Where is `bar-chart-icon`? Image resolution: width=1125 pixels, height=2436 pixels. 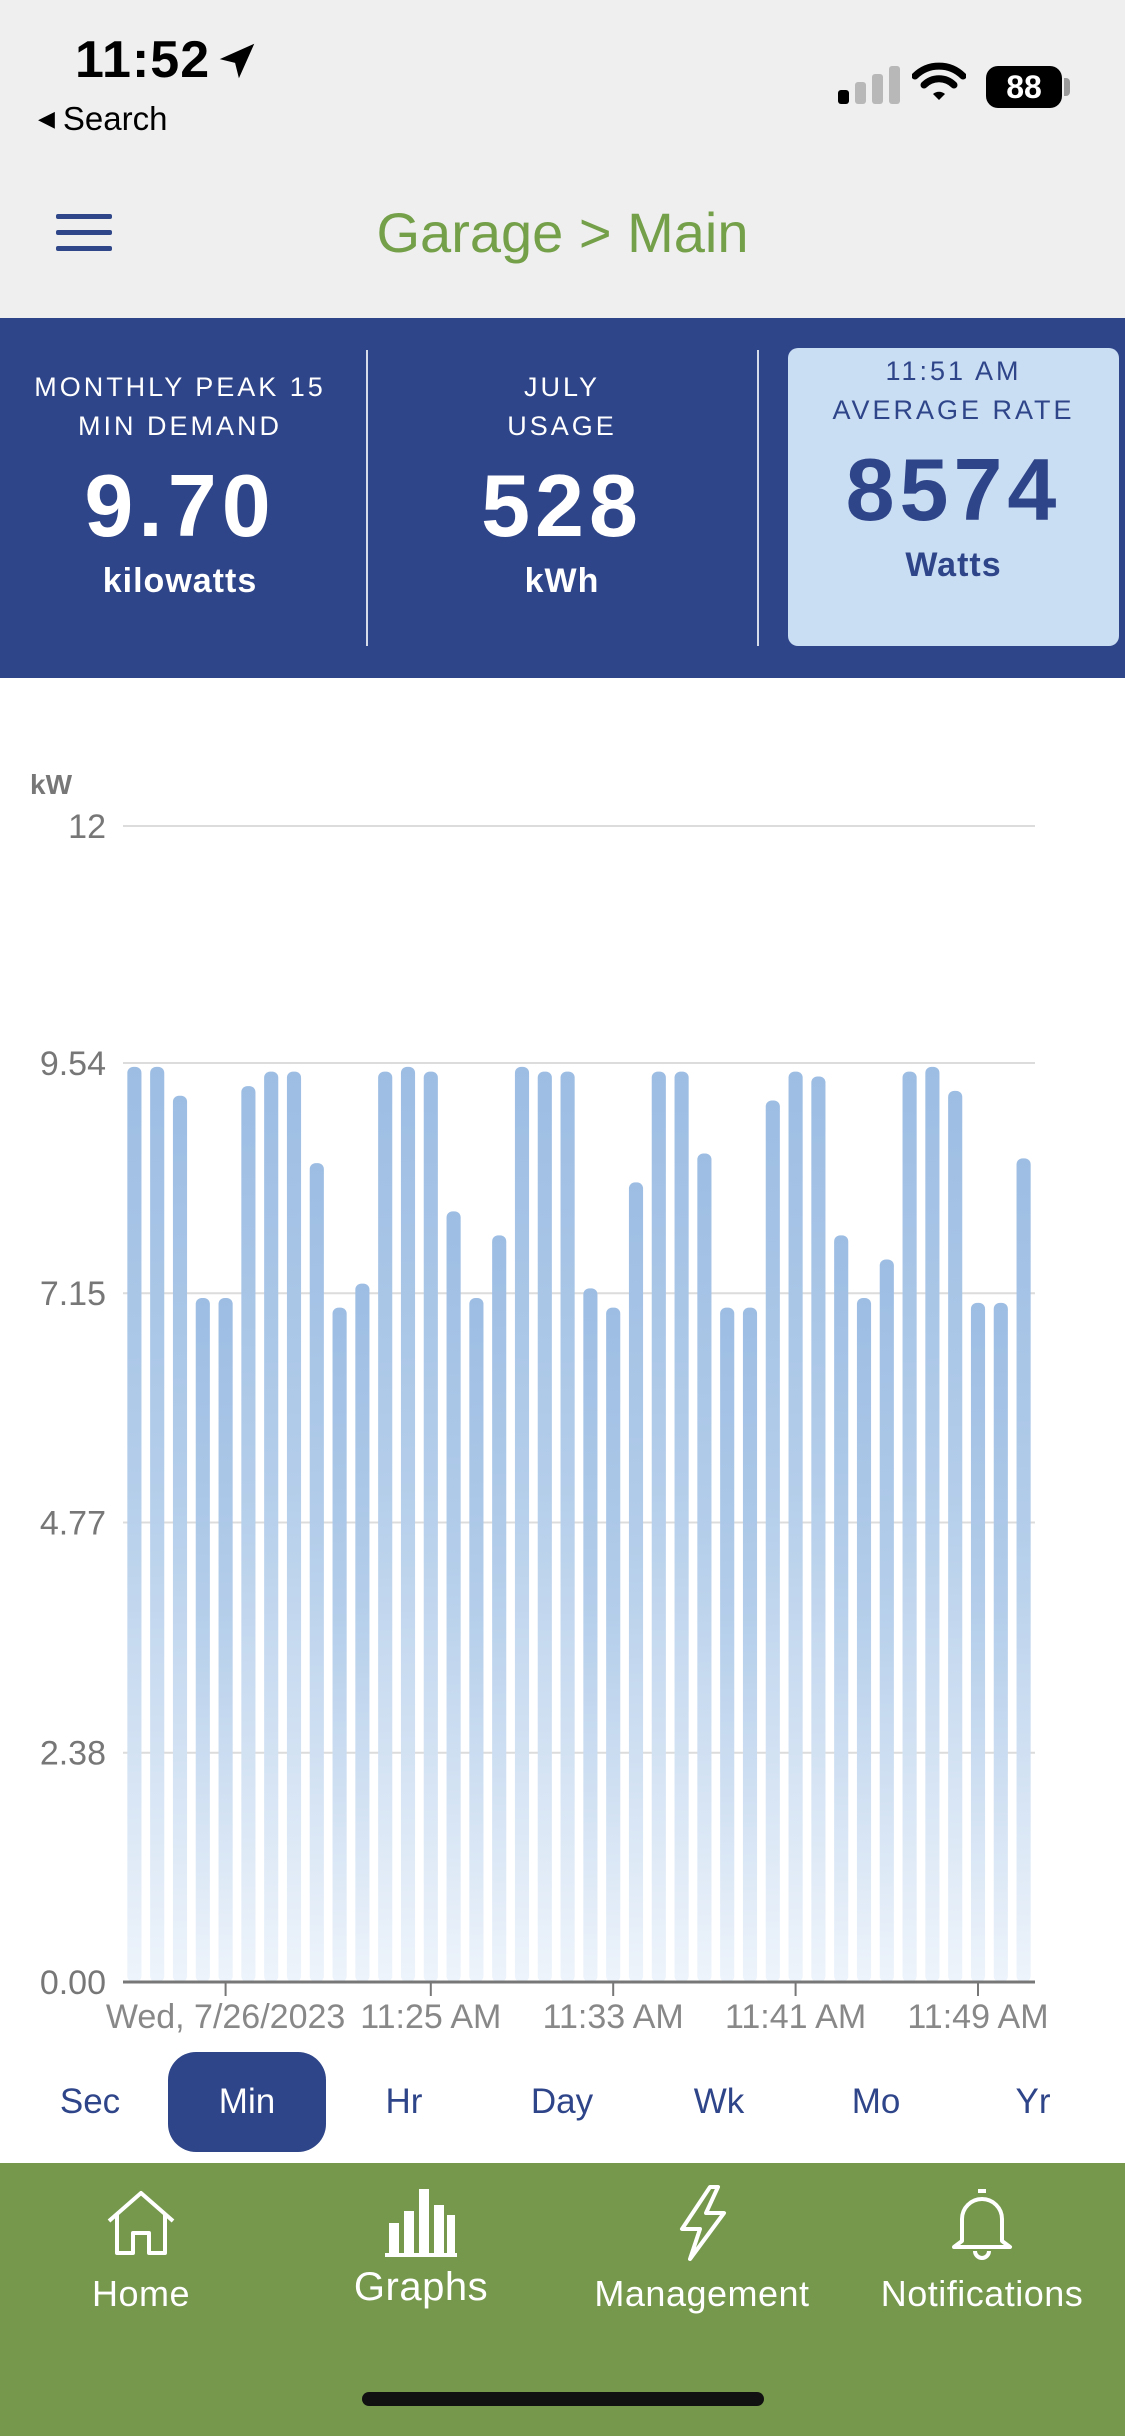
bar-chart-icon is located at coordinates (421, 2223).